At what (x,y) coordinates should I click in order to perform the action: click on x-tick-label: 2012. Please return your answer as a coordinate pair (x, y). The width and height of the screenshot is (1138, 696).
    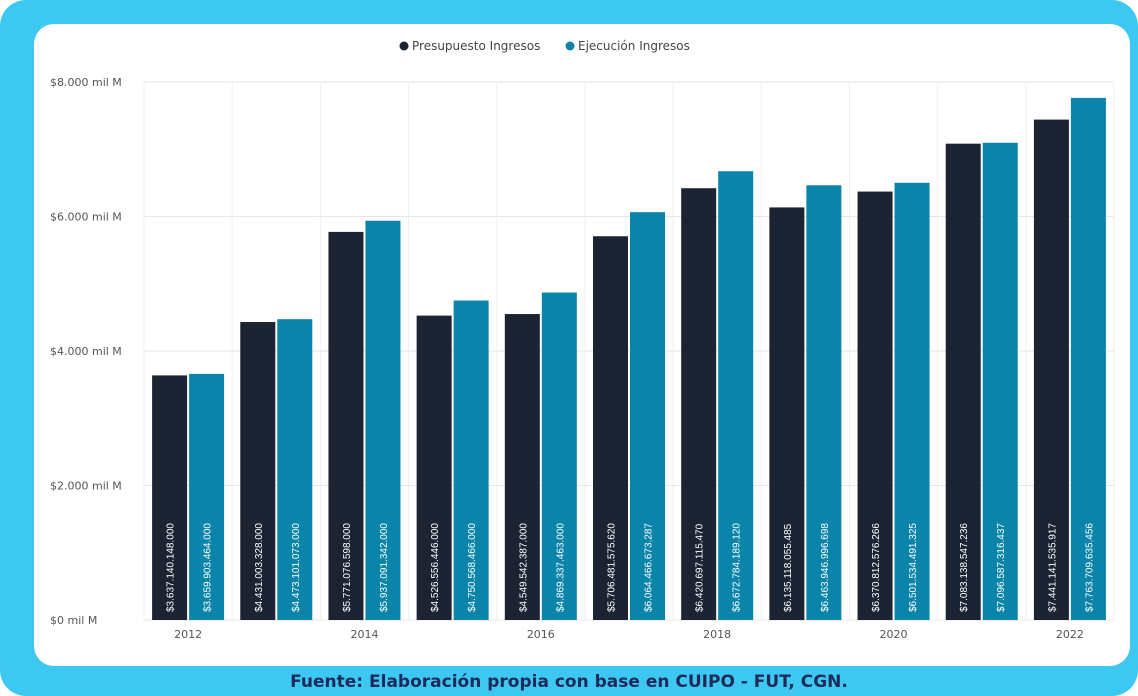
    Looking at the image, I should click on (188, 634).